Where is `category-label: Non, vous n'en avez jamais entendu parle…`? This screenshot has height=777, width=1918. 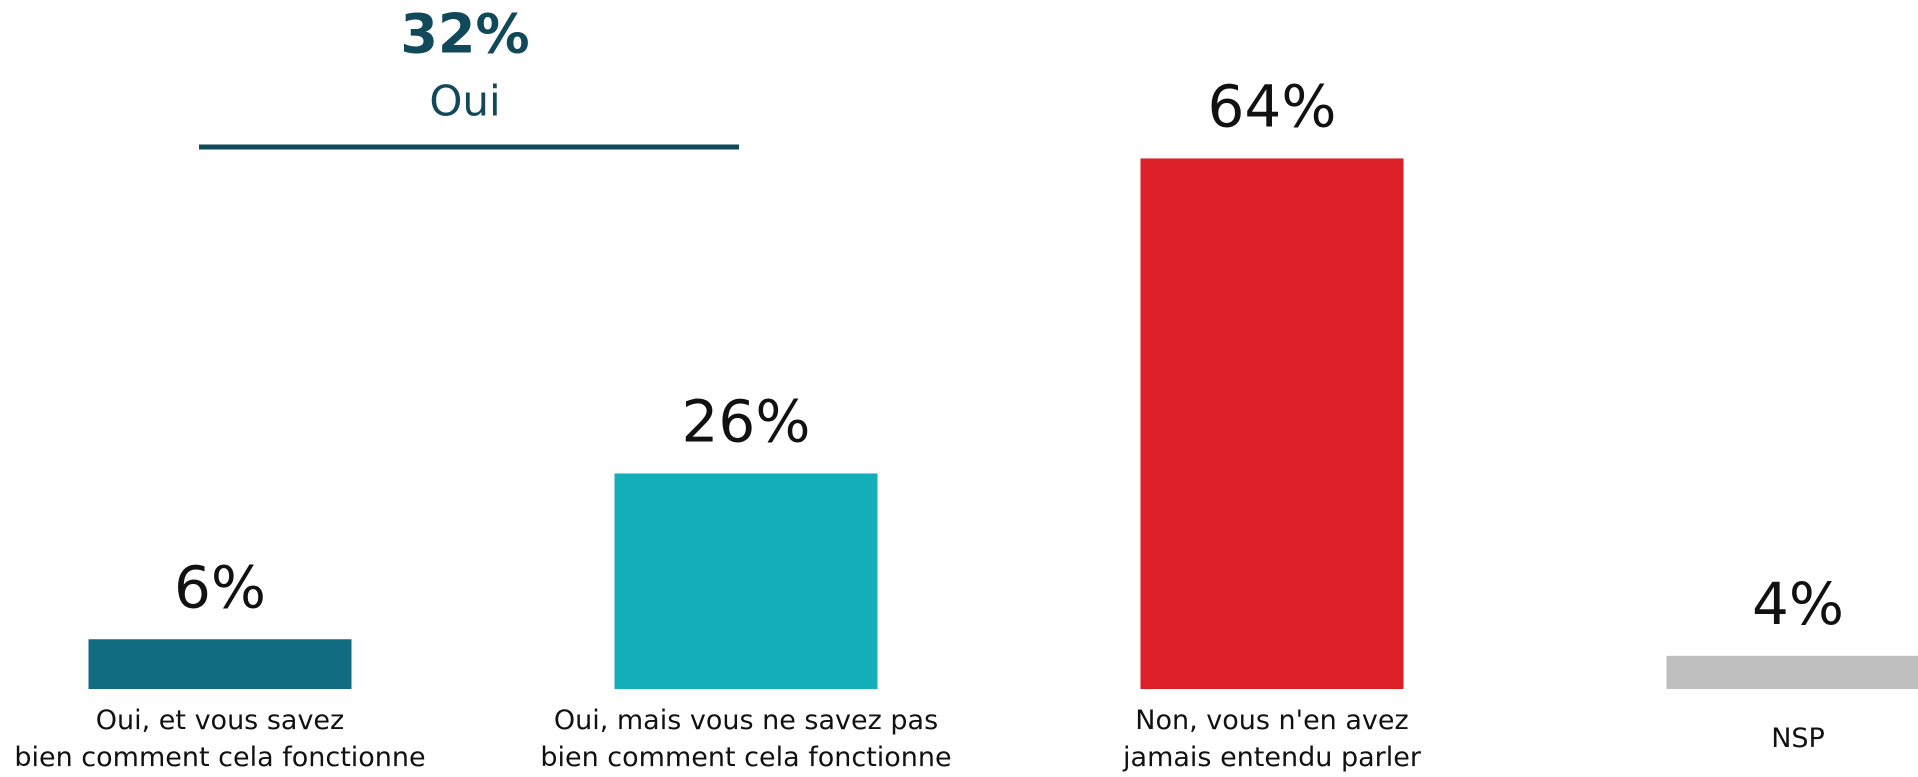 category-label: Non, vous n'en avez jamais entendu parle… is located at coordinates (1272, 738).